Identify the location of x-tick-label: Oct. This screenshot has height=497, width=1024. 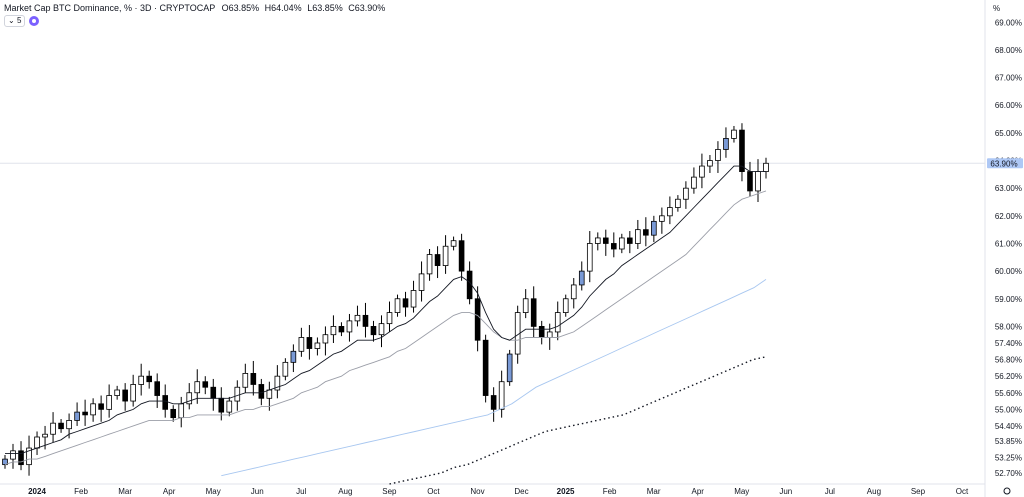
(962, 491).